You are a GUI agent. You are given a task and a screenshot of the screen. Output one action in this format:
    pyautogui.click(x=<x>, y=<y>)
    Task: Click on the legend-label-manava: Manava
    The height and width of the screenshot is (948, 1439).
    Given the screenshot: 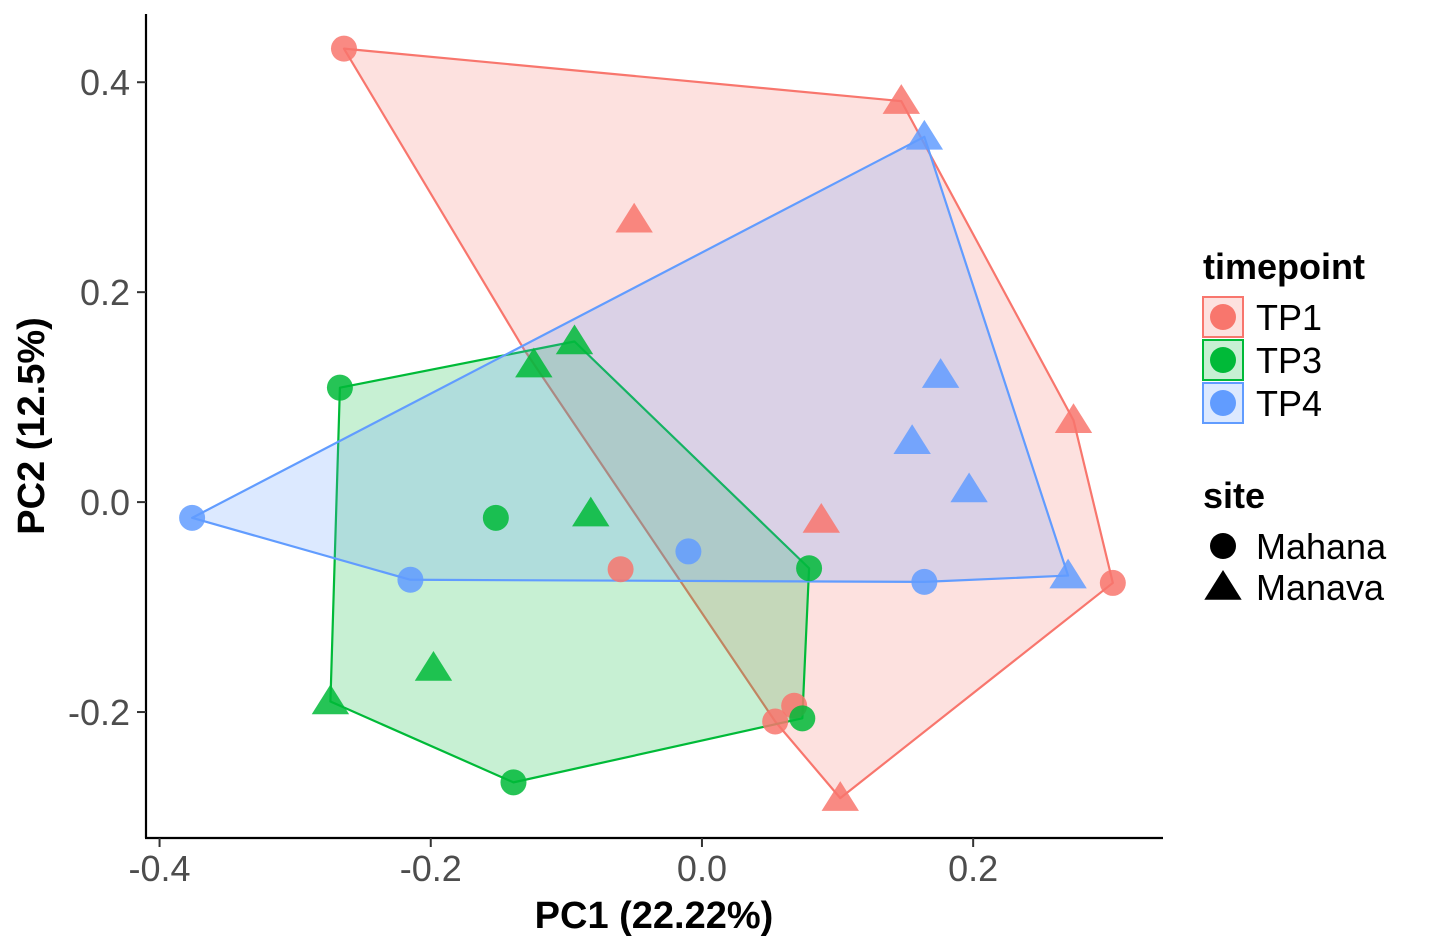 What is the action you would take?
    pyautogui.click(x=1320, y=587)
    